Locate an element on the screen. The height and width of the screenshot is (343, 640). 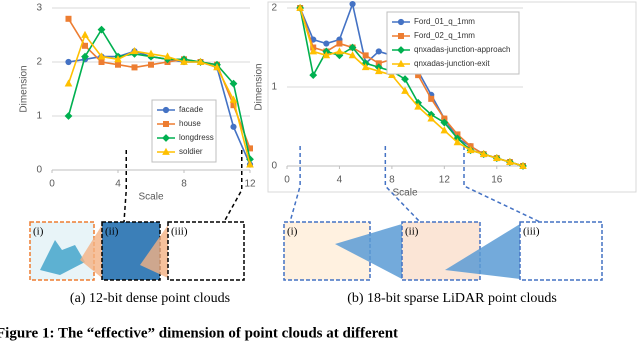
inset-label: (iii) is located at coordinates (531, 232).